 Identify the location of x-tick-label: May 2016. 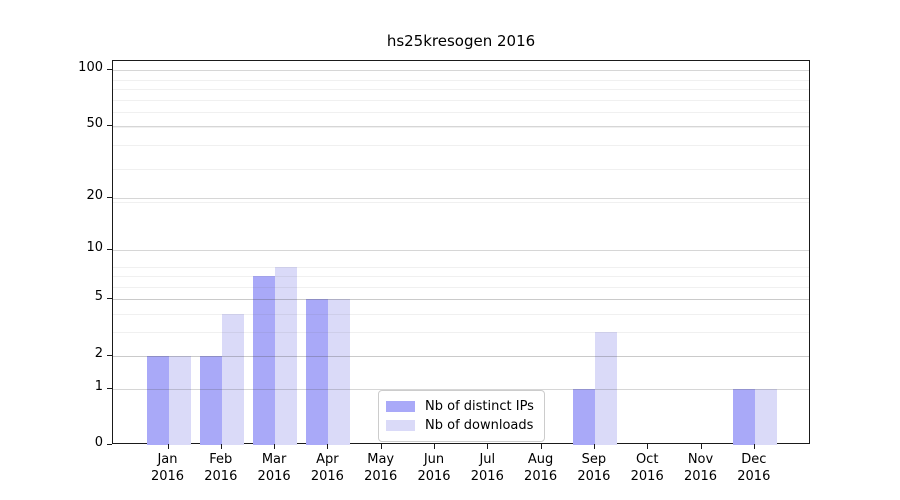
(381, 468).